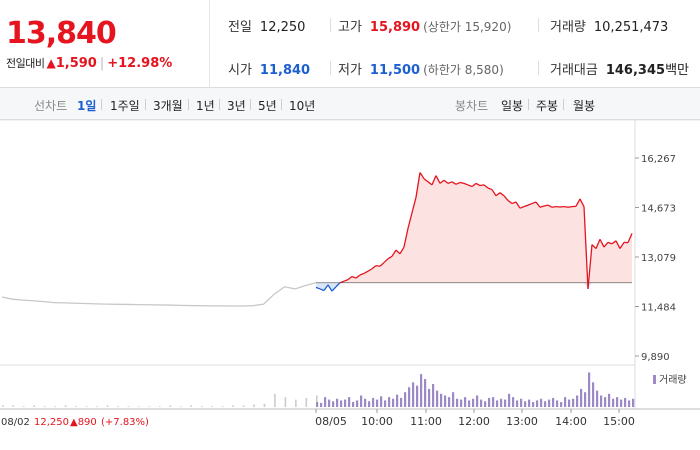 This screenshot has height=450, width=700. Describe the element at coordinates (474, 287) in the screenshot. I see `down-area-fill` at that location.